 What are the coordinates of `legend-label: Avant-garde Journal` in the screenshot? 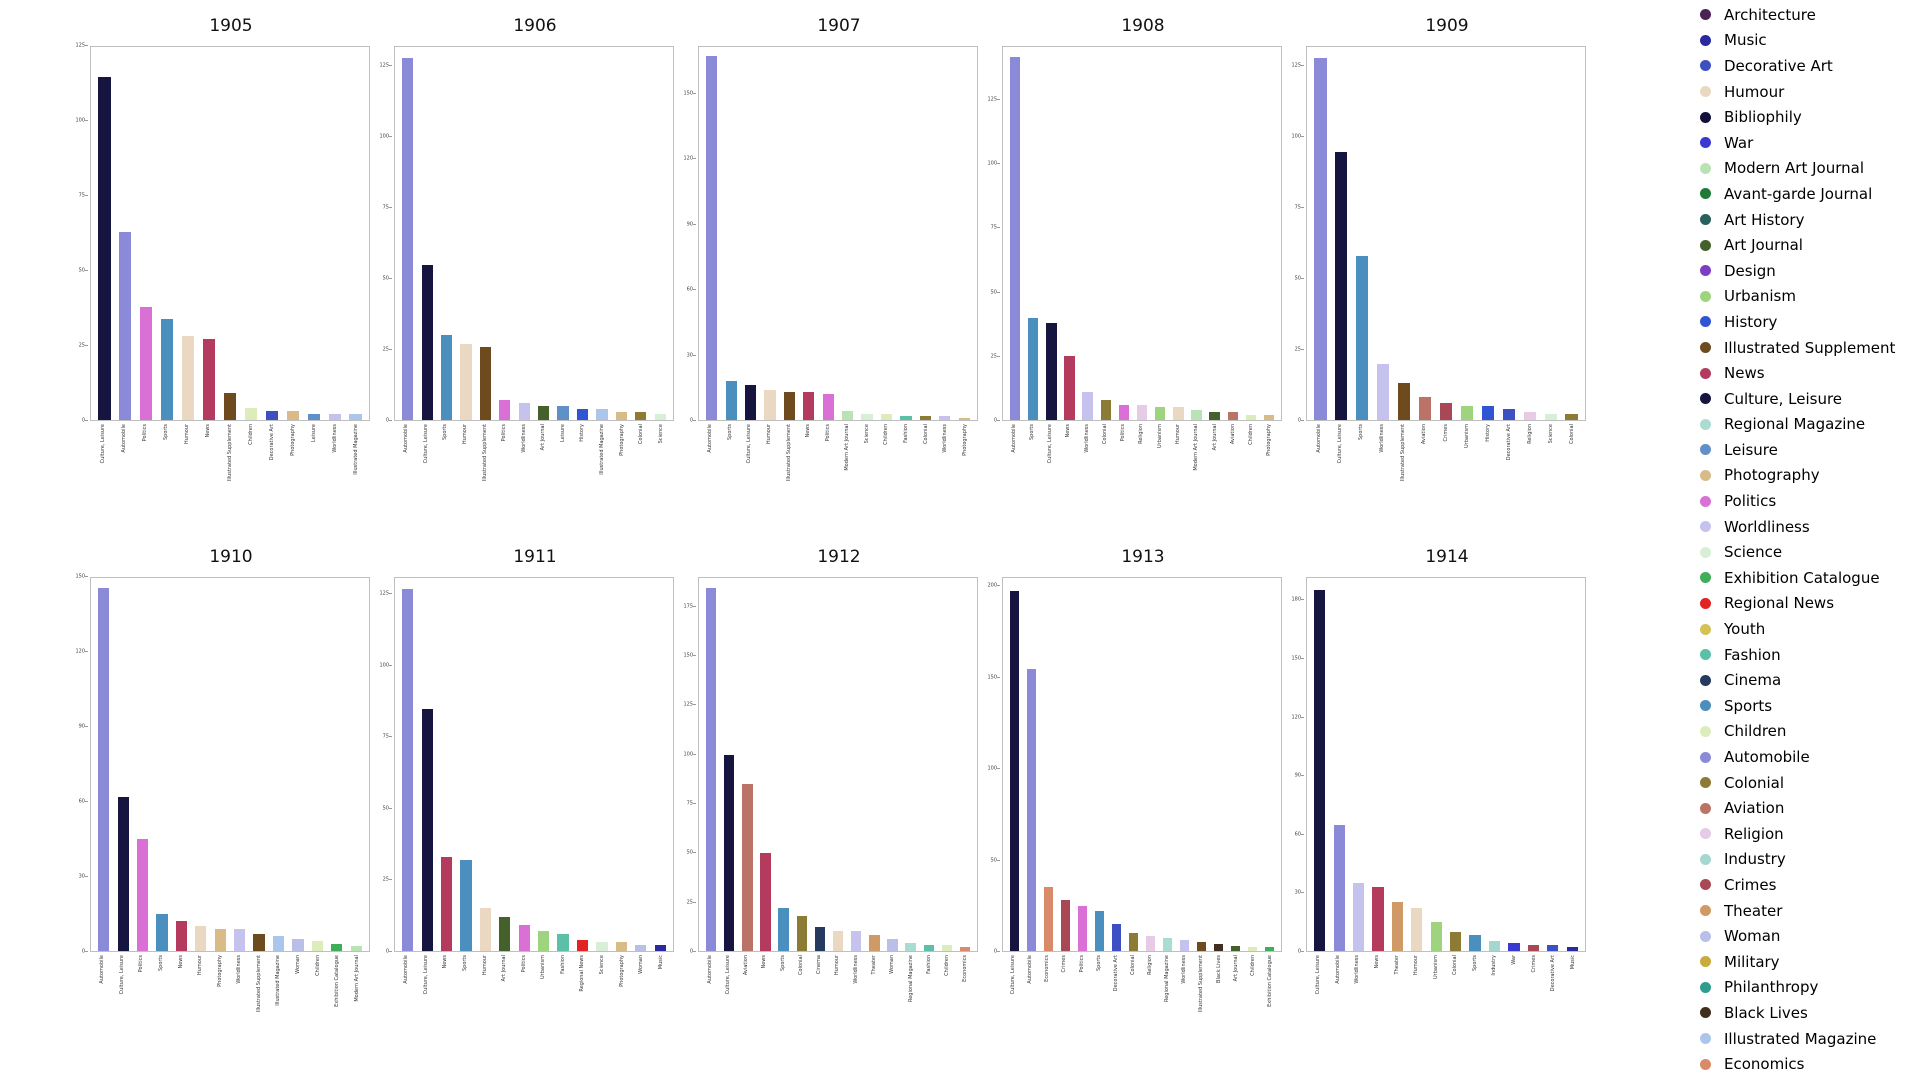 It's located at (1798, 193).